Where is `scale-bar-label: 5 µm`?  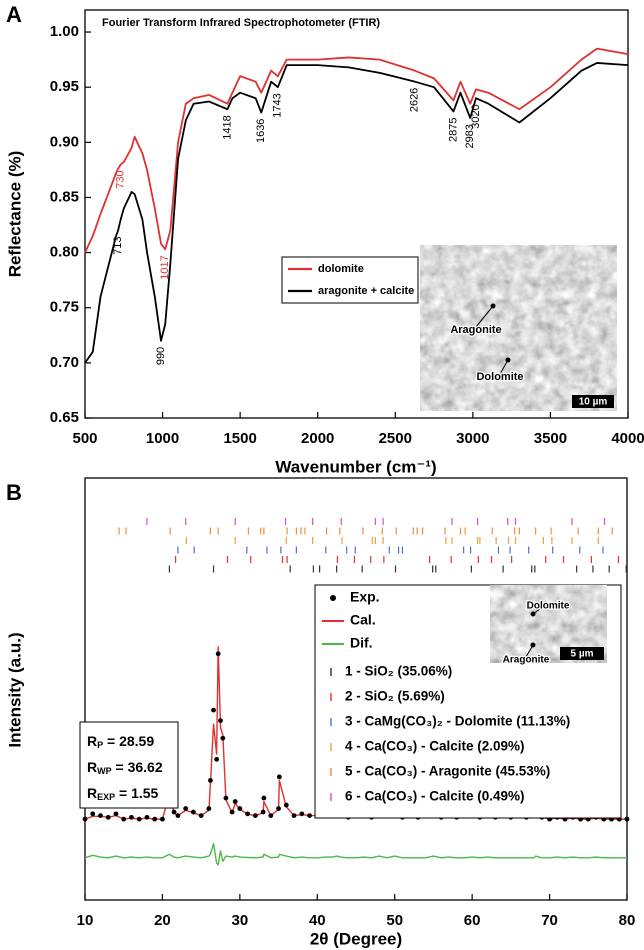 scale-bar-label: 5 µm is located at coordinates (582, 654).